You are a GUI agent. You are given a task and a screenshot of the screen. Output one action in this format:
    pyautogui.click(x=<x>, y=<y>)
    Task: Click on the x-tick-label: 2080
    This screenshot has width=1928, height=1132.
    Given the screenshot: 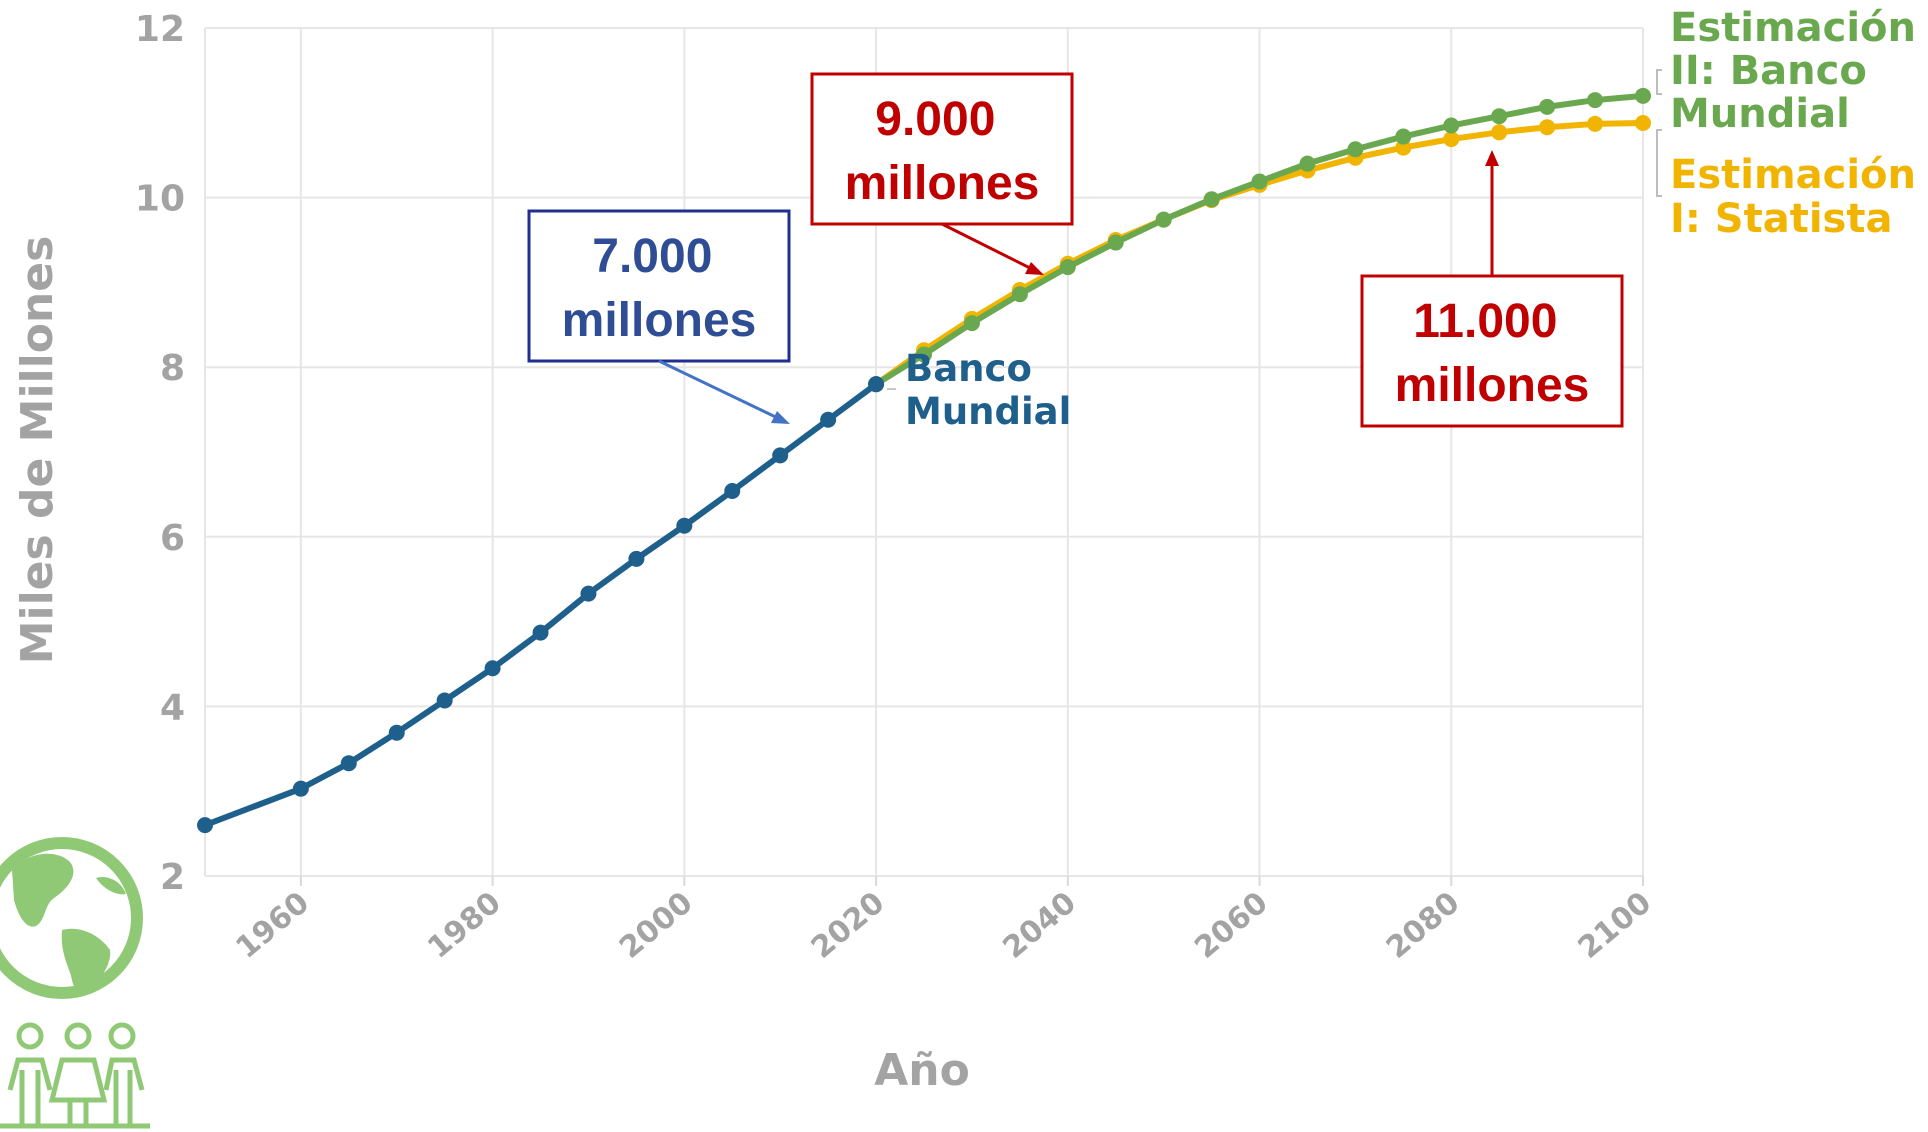 What is the action you would take?
    pyautogui.click(x=1423, y=925)
    